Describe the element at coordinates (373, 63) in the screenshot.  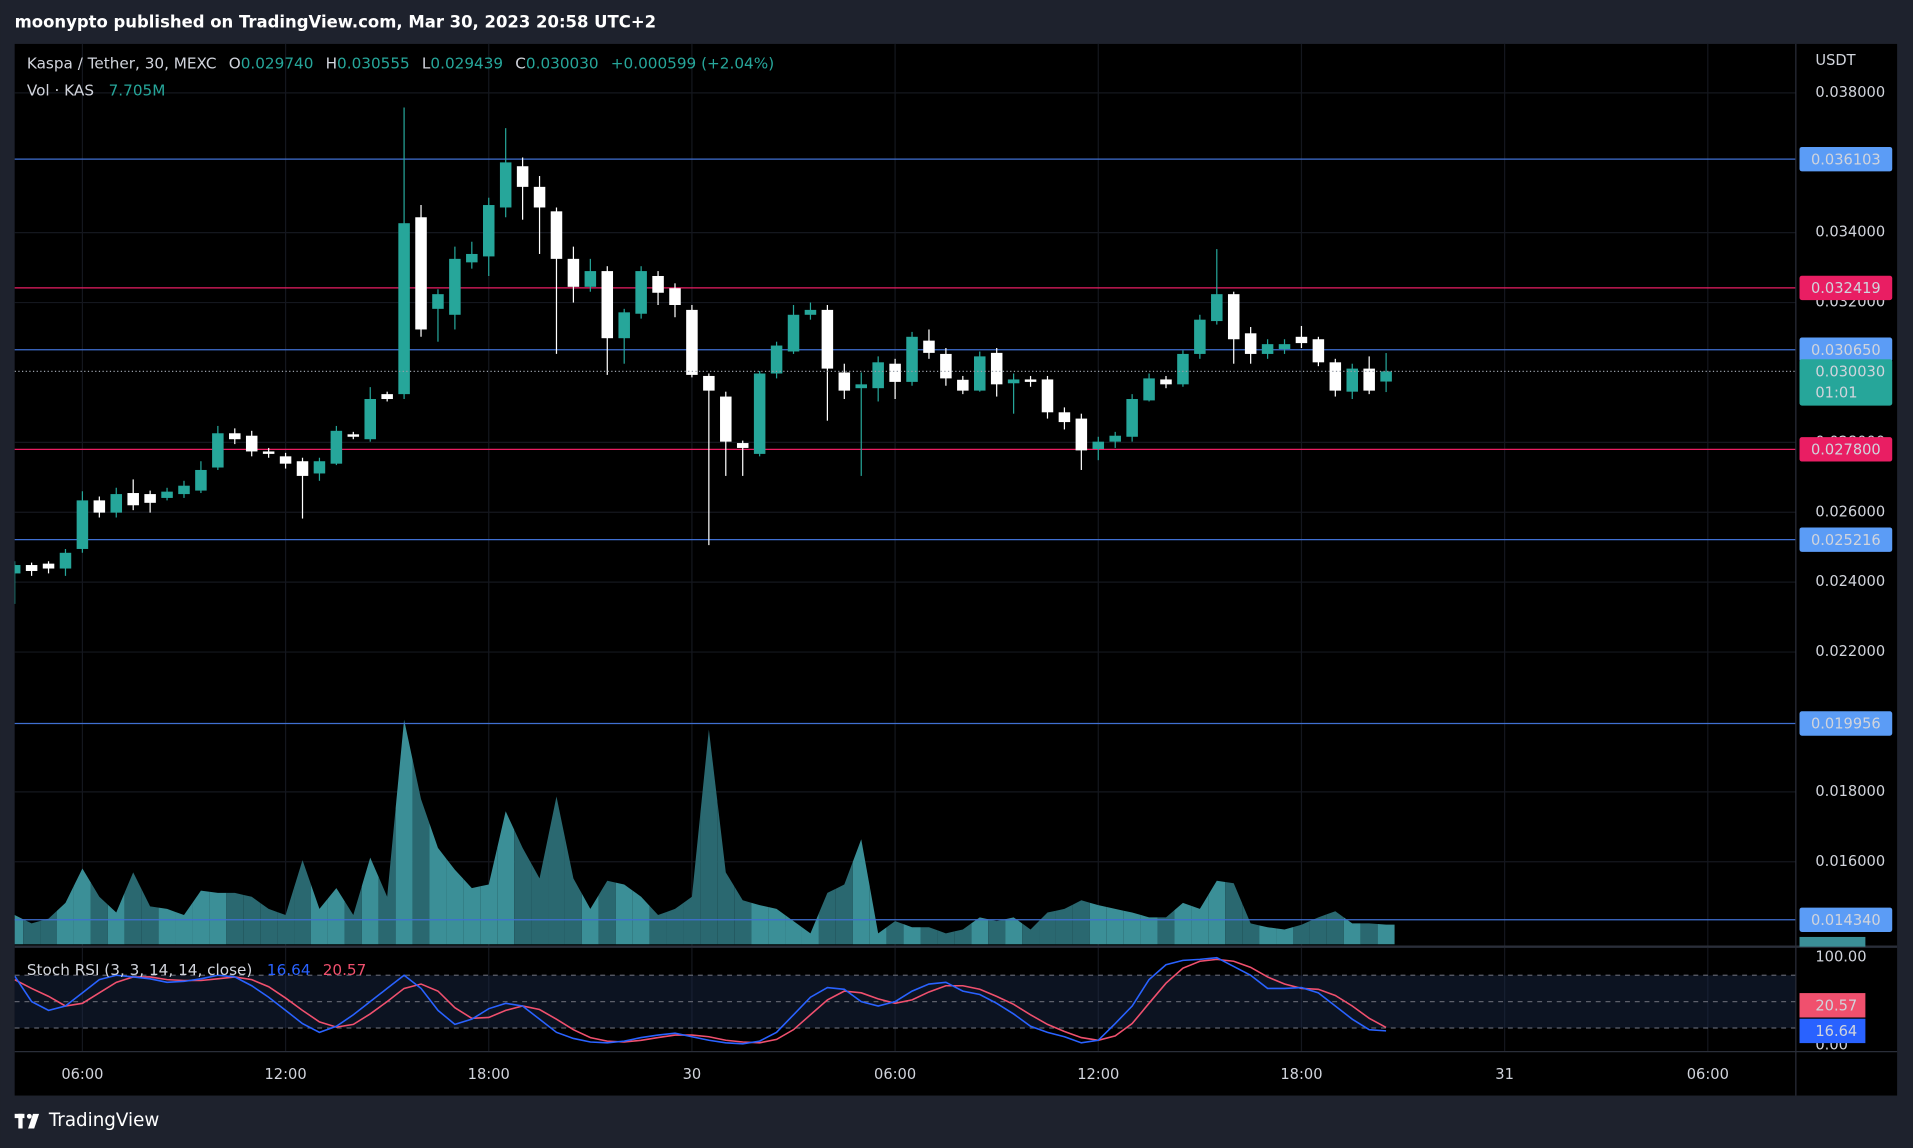
I see `h-value: 0.030555` at that location.